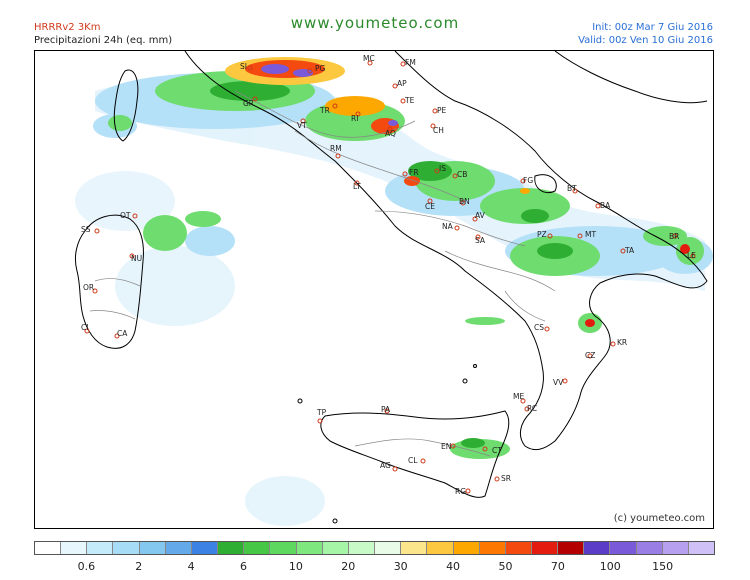  I want to click on city-label: FR, so click(414, 172).